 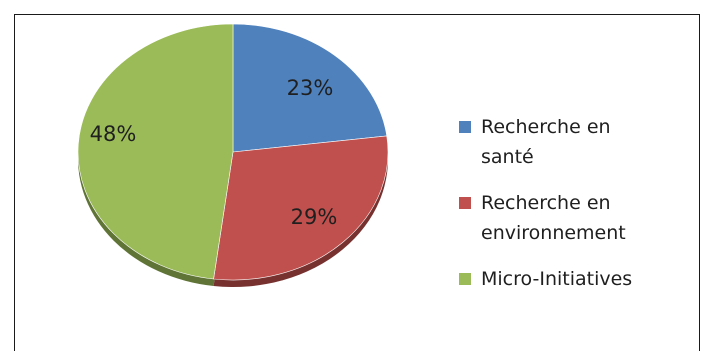 I want to click on legend-item-micro-initiatives: Micro-Initiatives, so click(x=579, y=279).